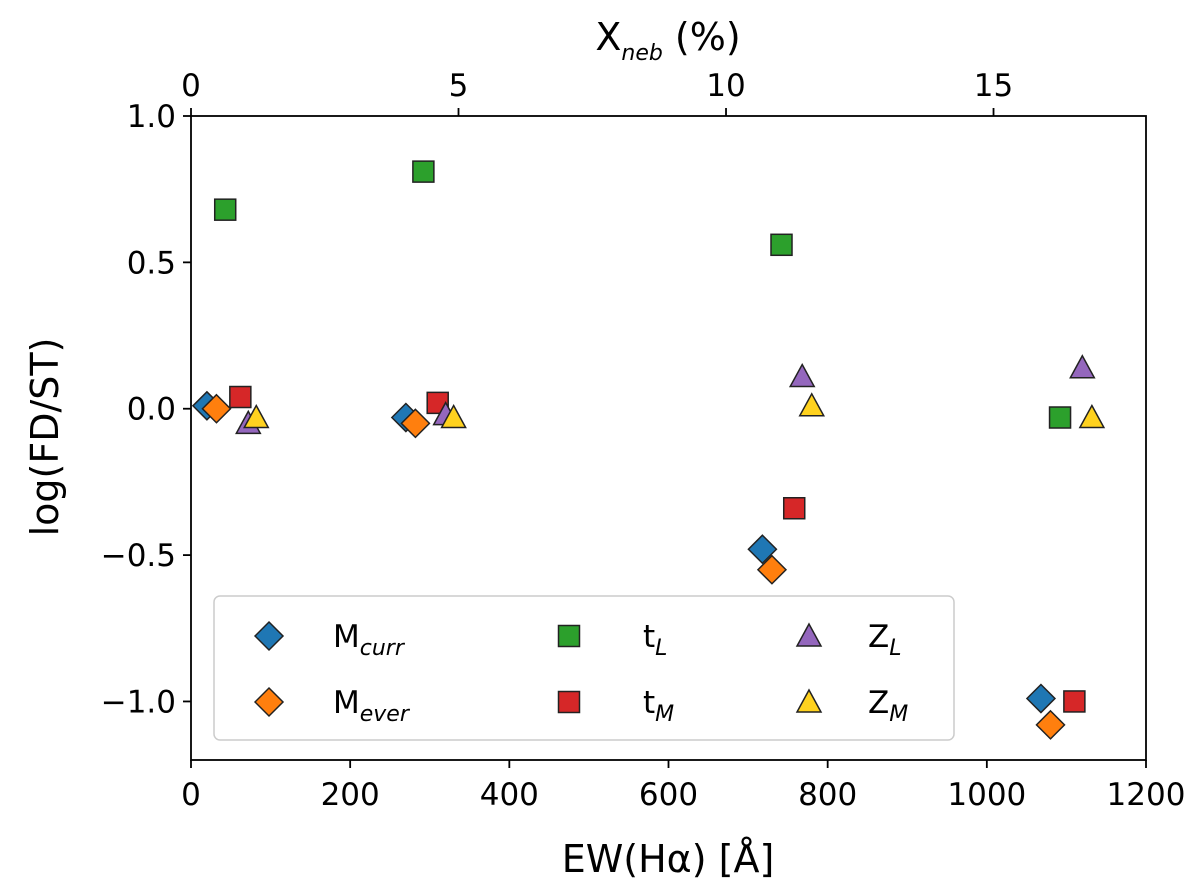 The height and width of the screenshot is (891, 1200). What do you see at coordinates (885, 640) in the screenshot?
I see `legend-label-z-l: ZL` at bounding box center [885, 640].